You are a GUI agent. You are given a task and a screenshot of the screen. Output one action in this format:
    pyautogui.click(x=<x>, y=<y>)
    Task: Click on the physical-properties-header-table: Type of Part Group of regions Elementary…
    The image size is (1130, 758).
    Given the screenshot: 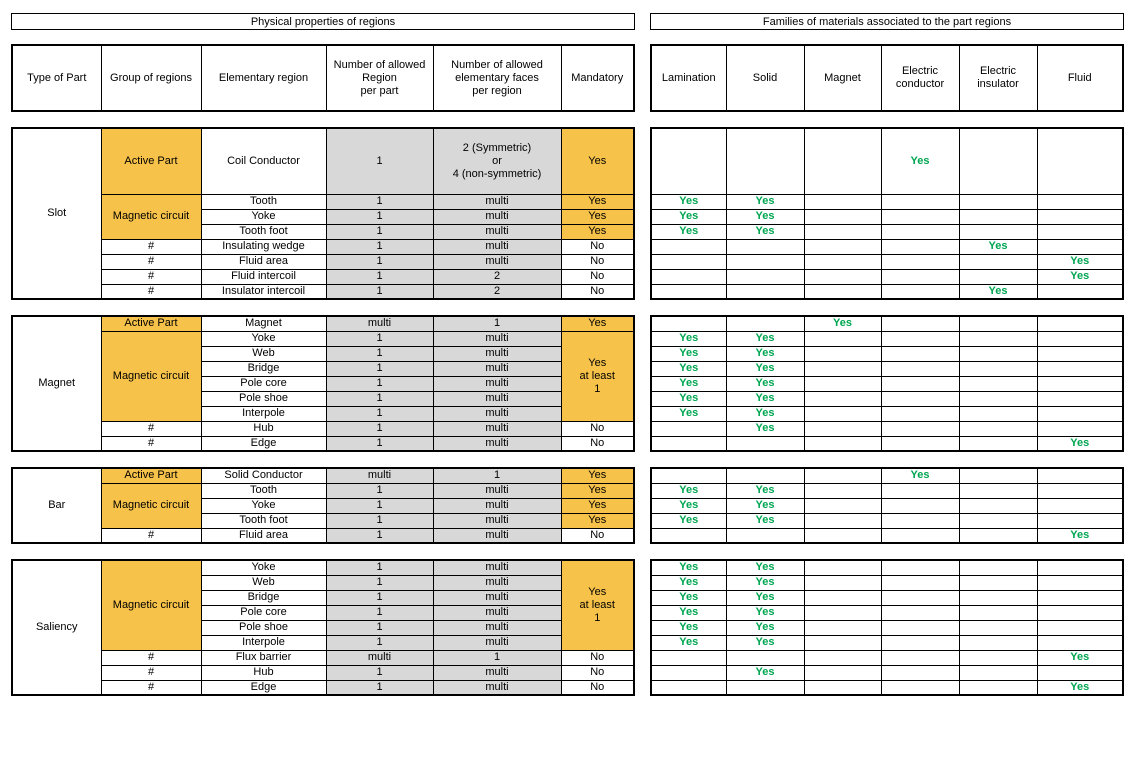 What is the action you would take?
    pyautogui.click(x=323, y=78)
    